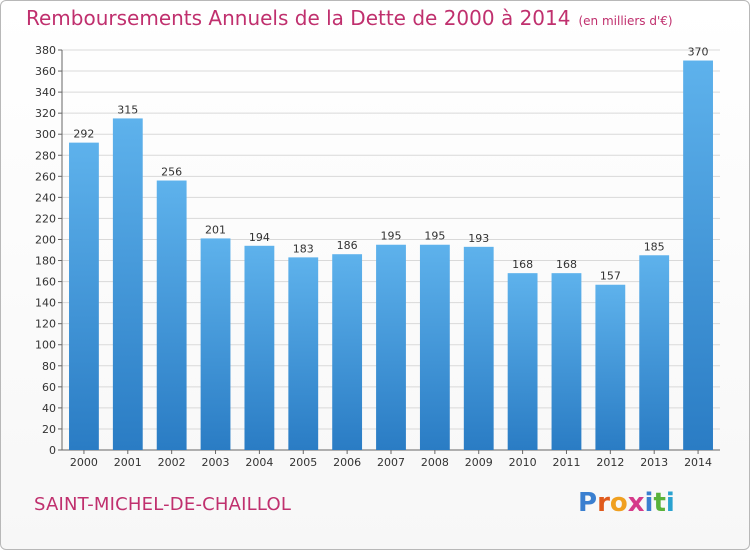 This screenshot has height=550, width=750. I want to click on bar-2006, so click(347, 352).